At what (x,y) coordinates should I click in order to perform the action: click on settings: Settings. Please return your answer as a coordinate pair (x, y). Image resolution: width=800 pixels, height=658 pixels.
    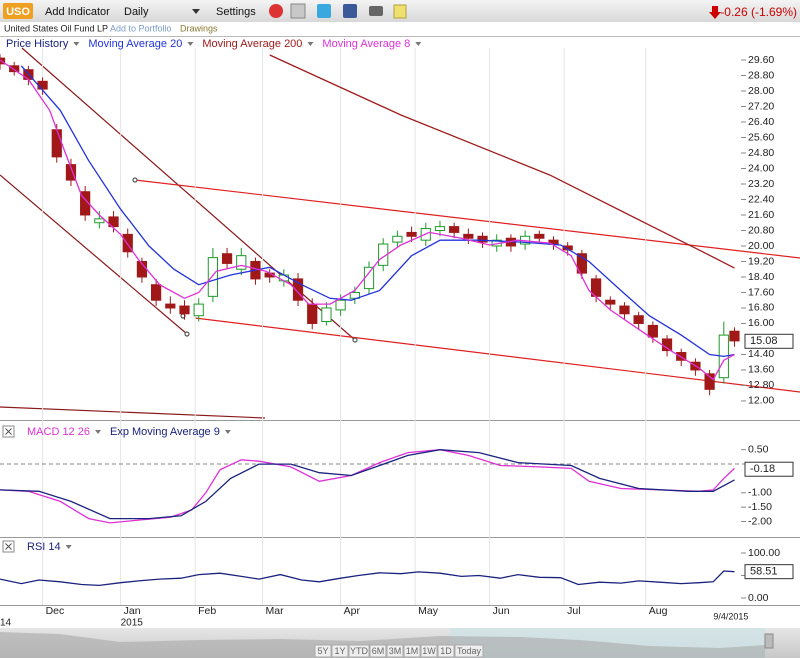
    Looking at the image, I should click on (236, 12).